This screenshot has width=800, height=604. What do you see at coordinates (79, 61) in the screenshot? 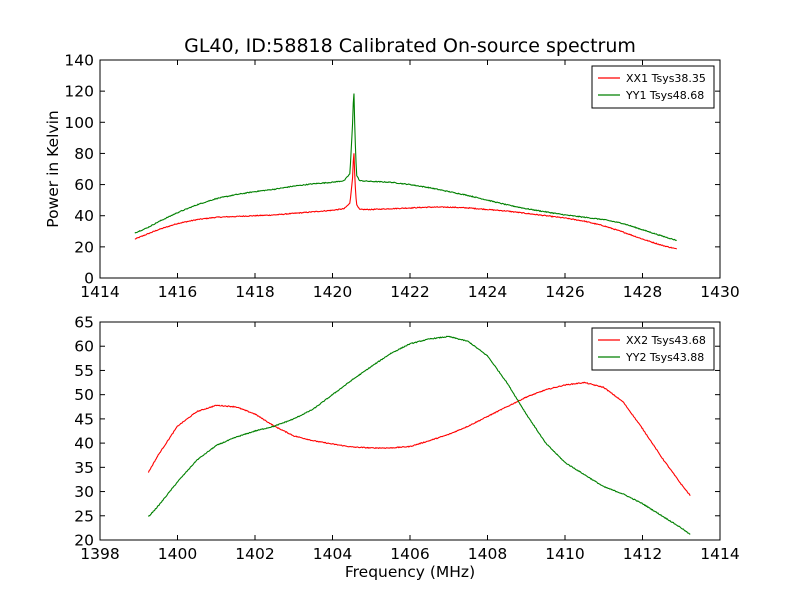
I see `y-tick-label: 140` at bounding box center [79, 61].